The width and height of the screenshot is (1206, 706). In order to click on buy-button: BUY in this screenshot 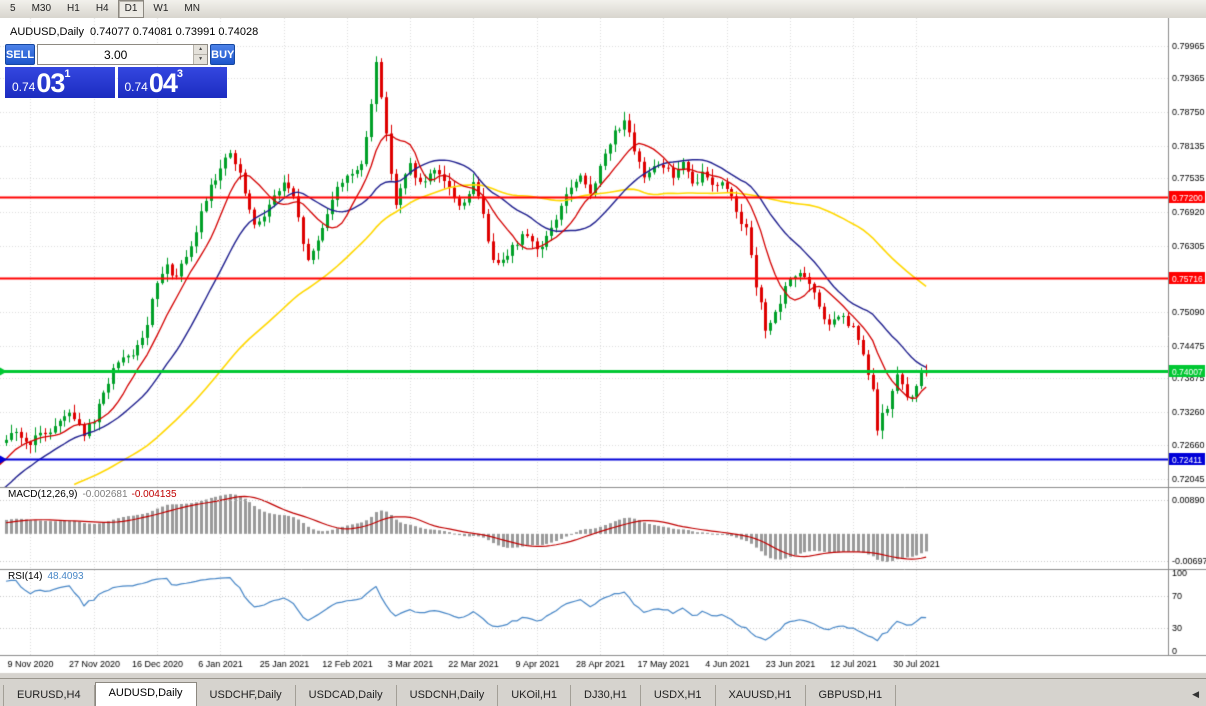, I will do `click(223, 54)`.